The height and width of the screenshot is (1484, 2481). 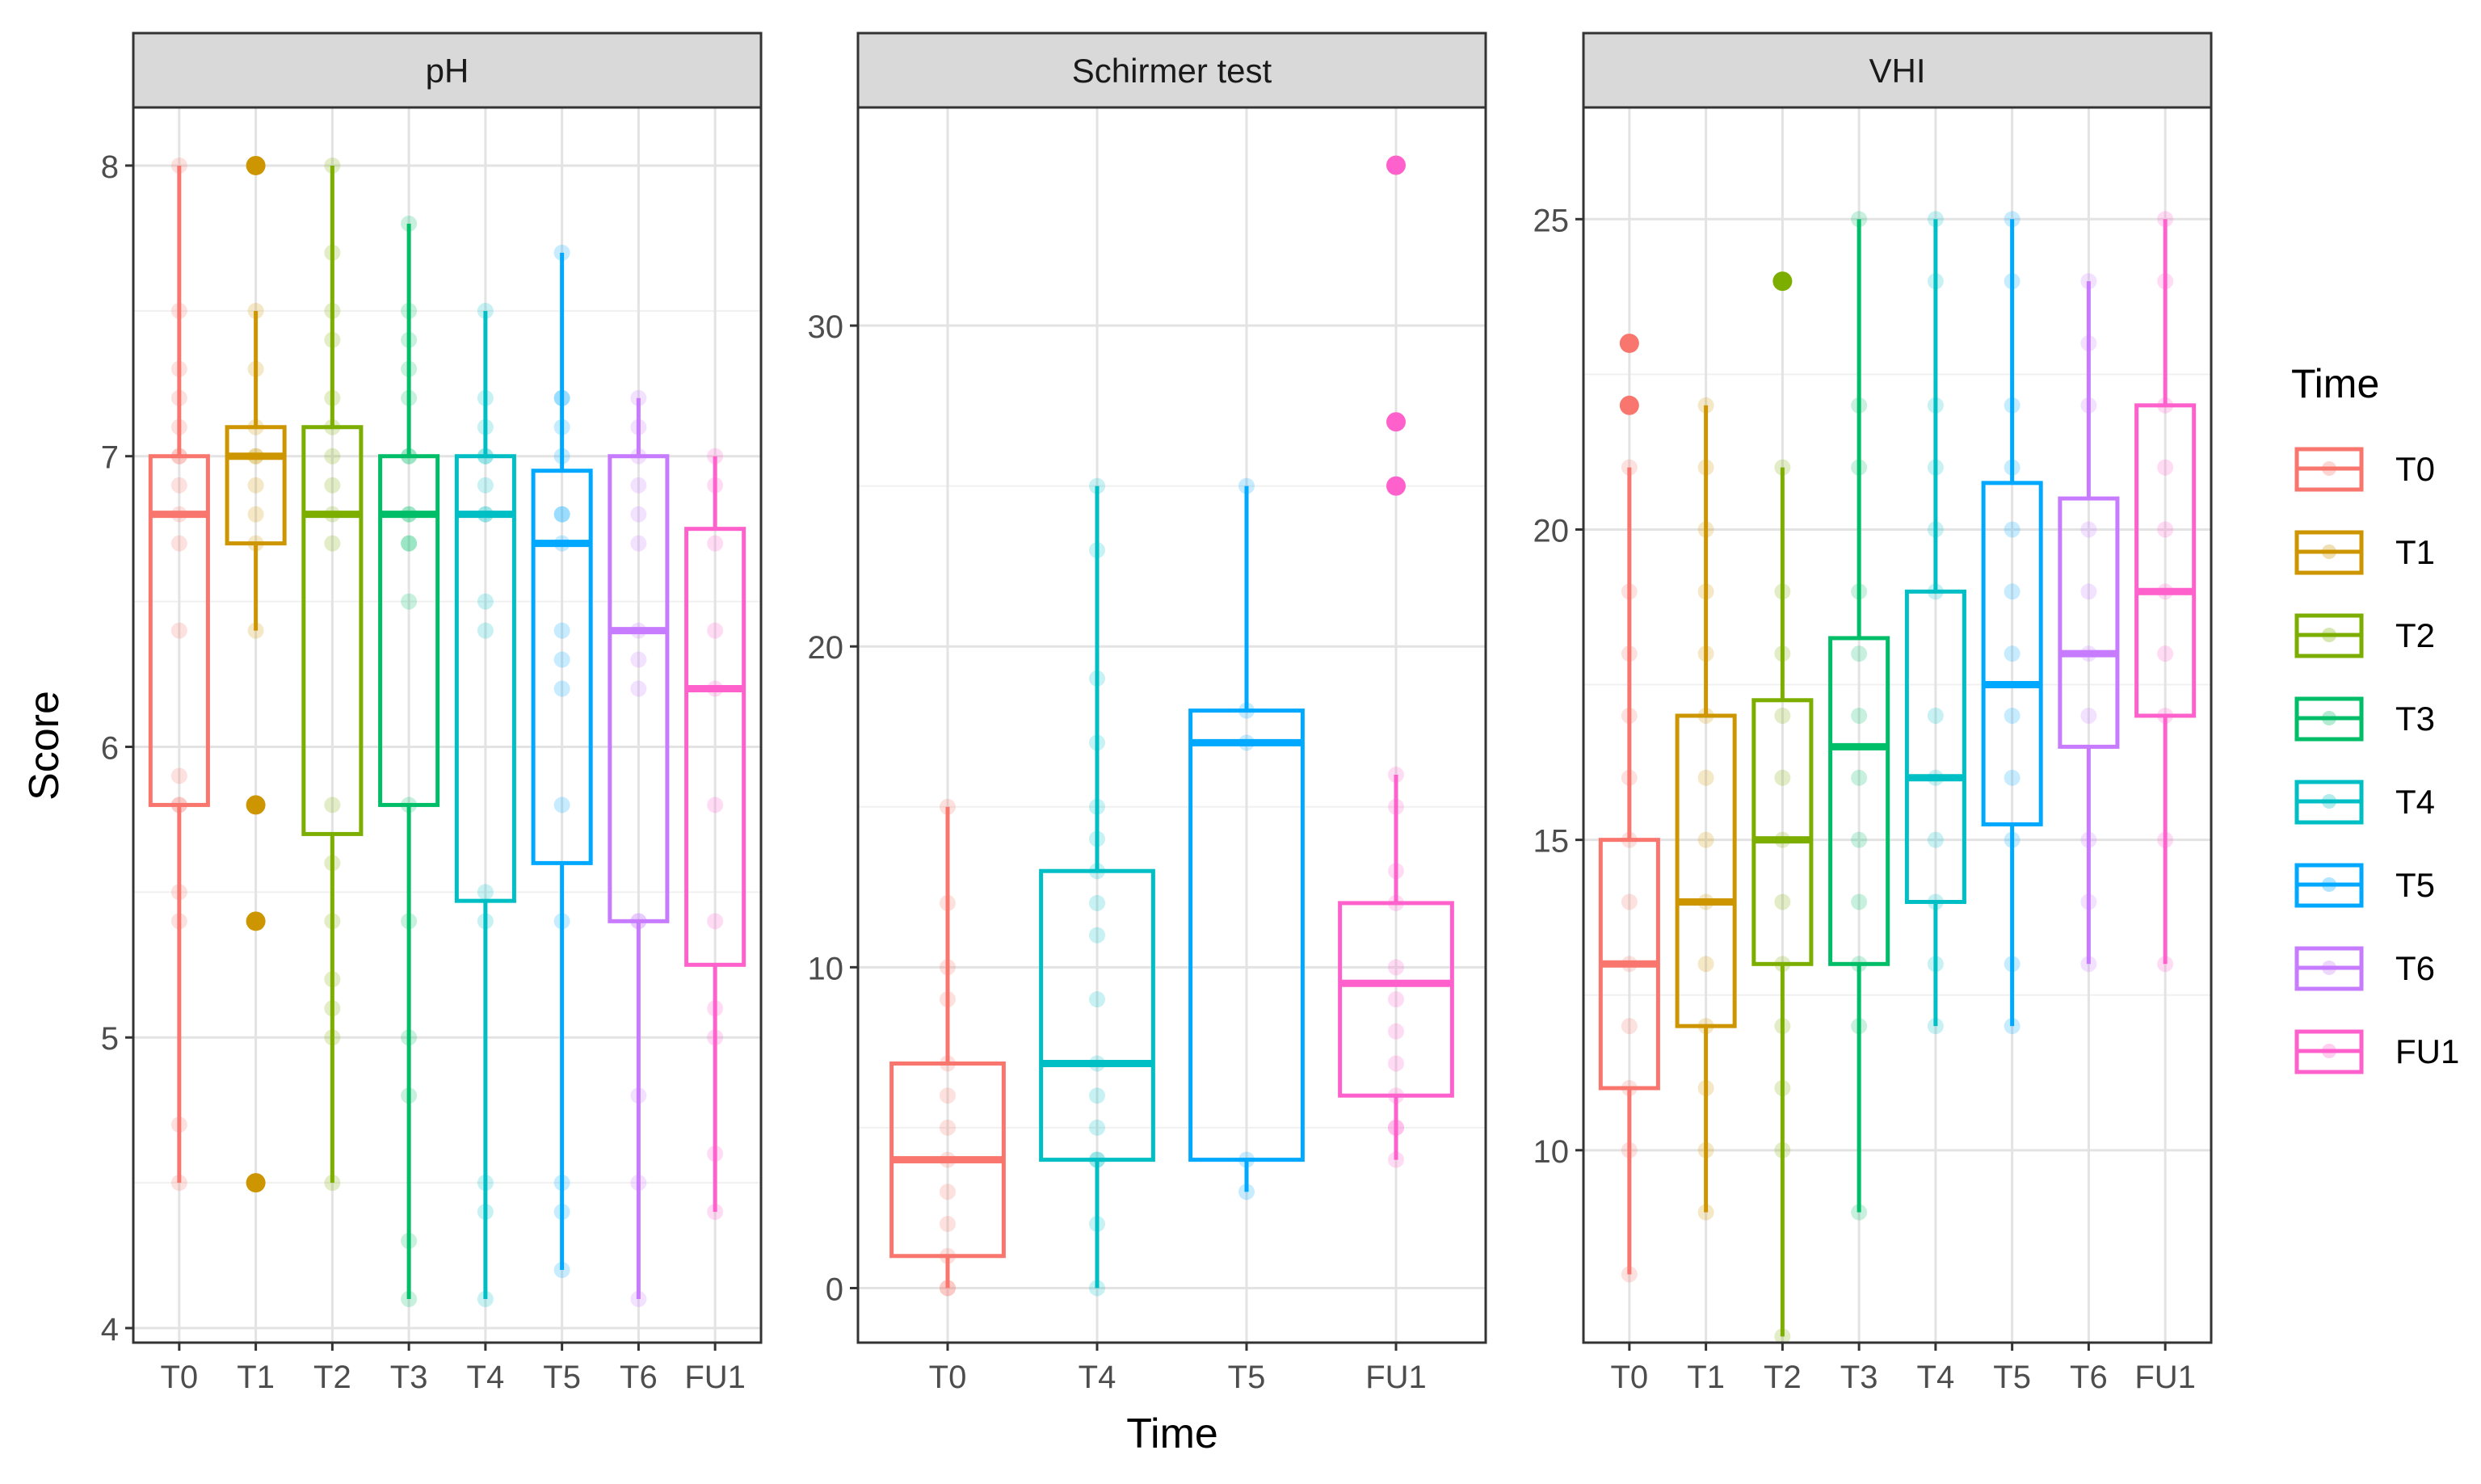 I want to click on facet-strip-label: pH, so click(x=447, y=71).